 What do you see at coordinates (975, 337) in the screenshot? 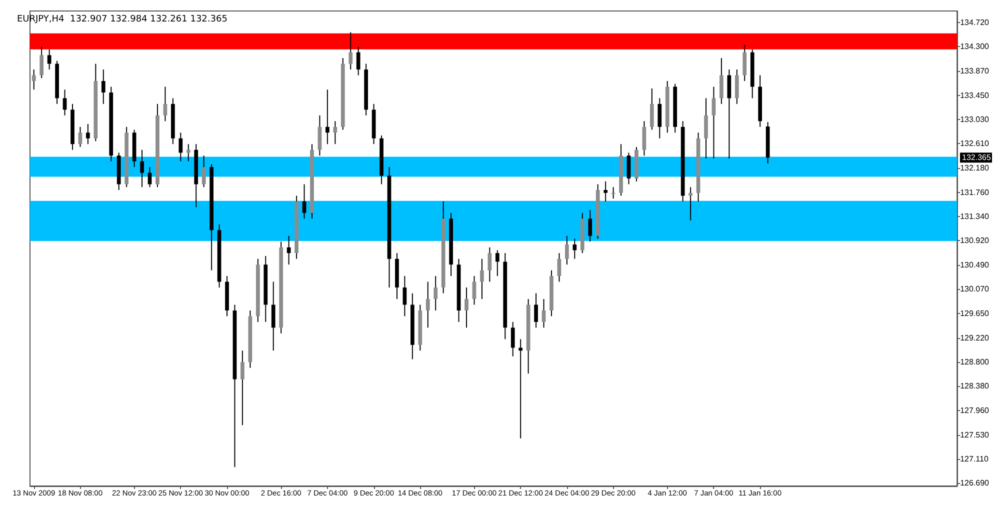
I see `y-tick-label: 129.220` at bounding box center [975, 337].